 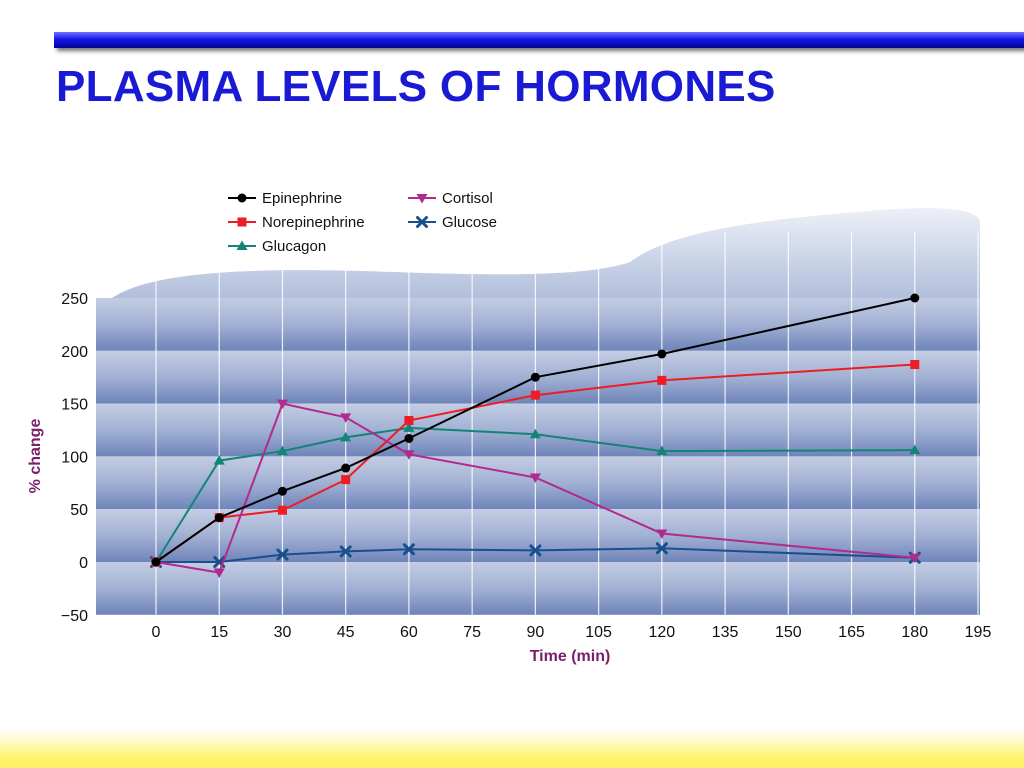 What do you see at coordinates (469, 222) in the screenshot?
I see `legend-label: Glucose` at bounding box center [469, 222].